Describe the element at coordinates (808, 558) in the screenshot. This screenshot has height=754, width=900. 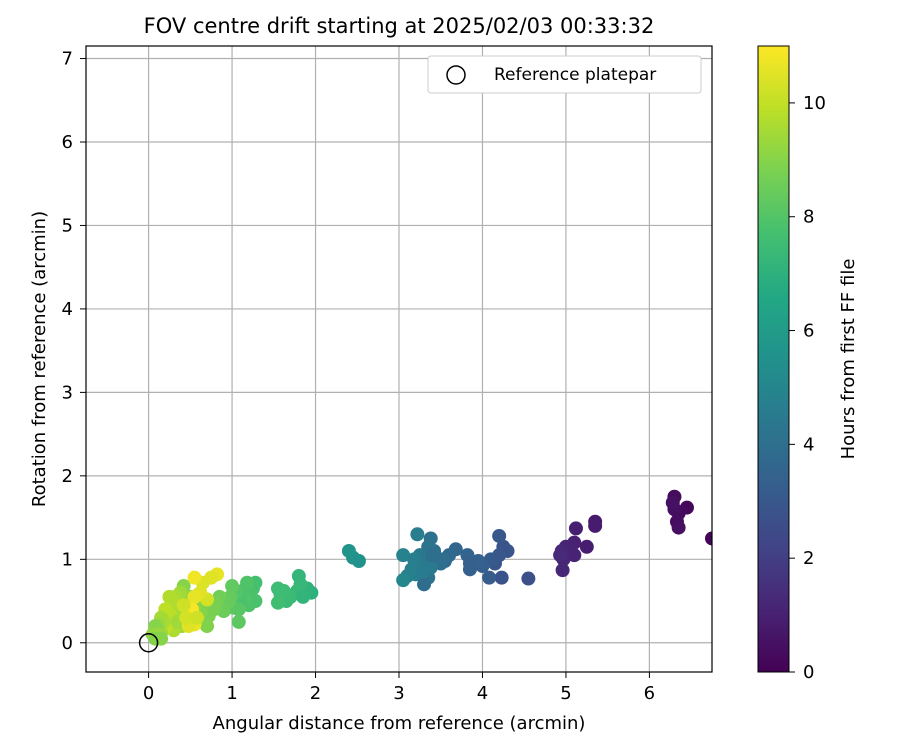
I see `colorbar-tick-label: 2` at that location.